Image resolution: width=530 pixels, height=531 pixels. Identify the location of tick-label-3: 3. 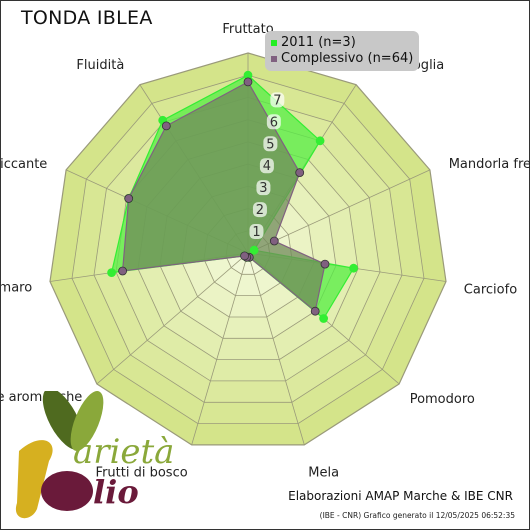
(263, 188).